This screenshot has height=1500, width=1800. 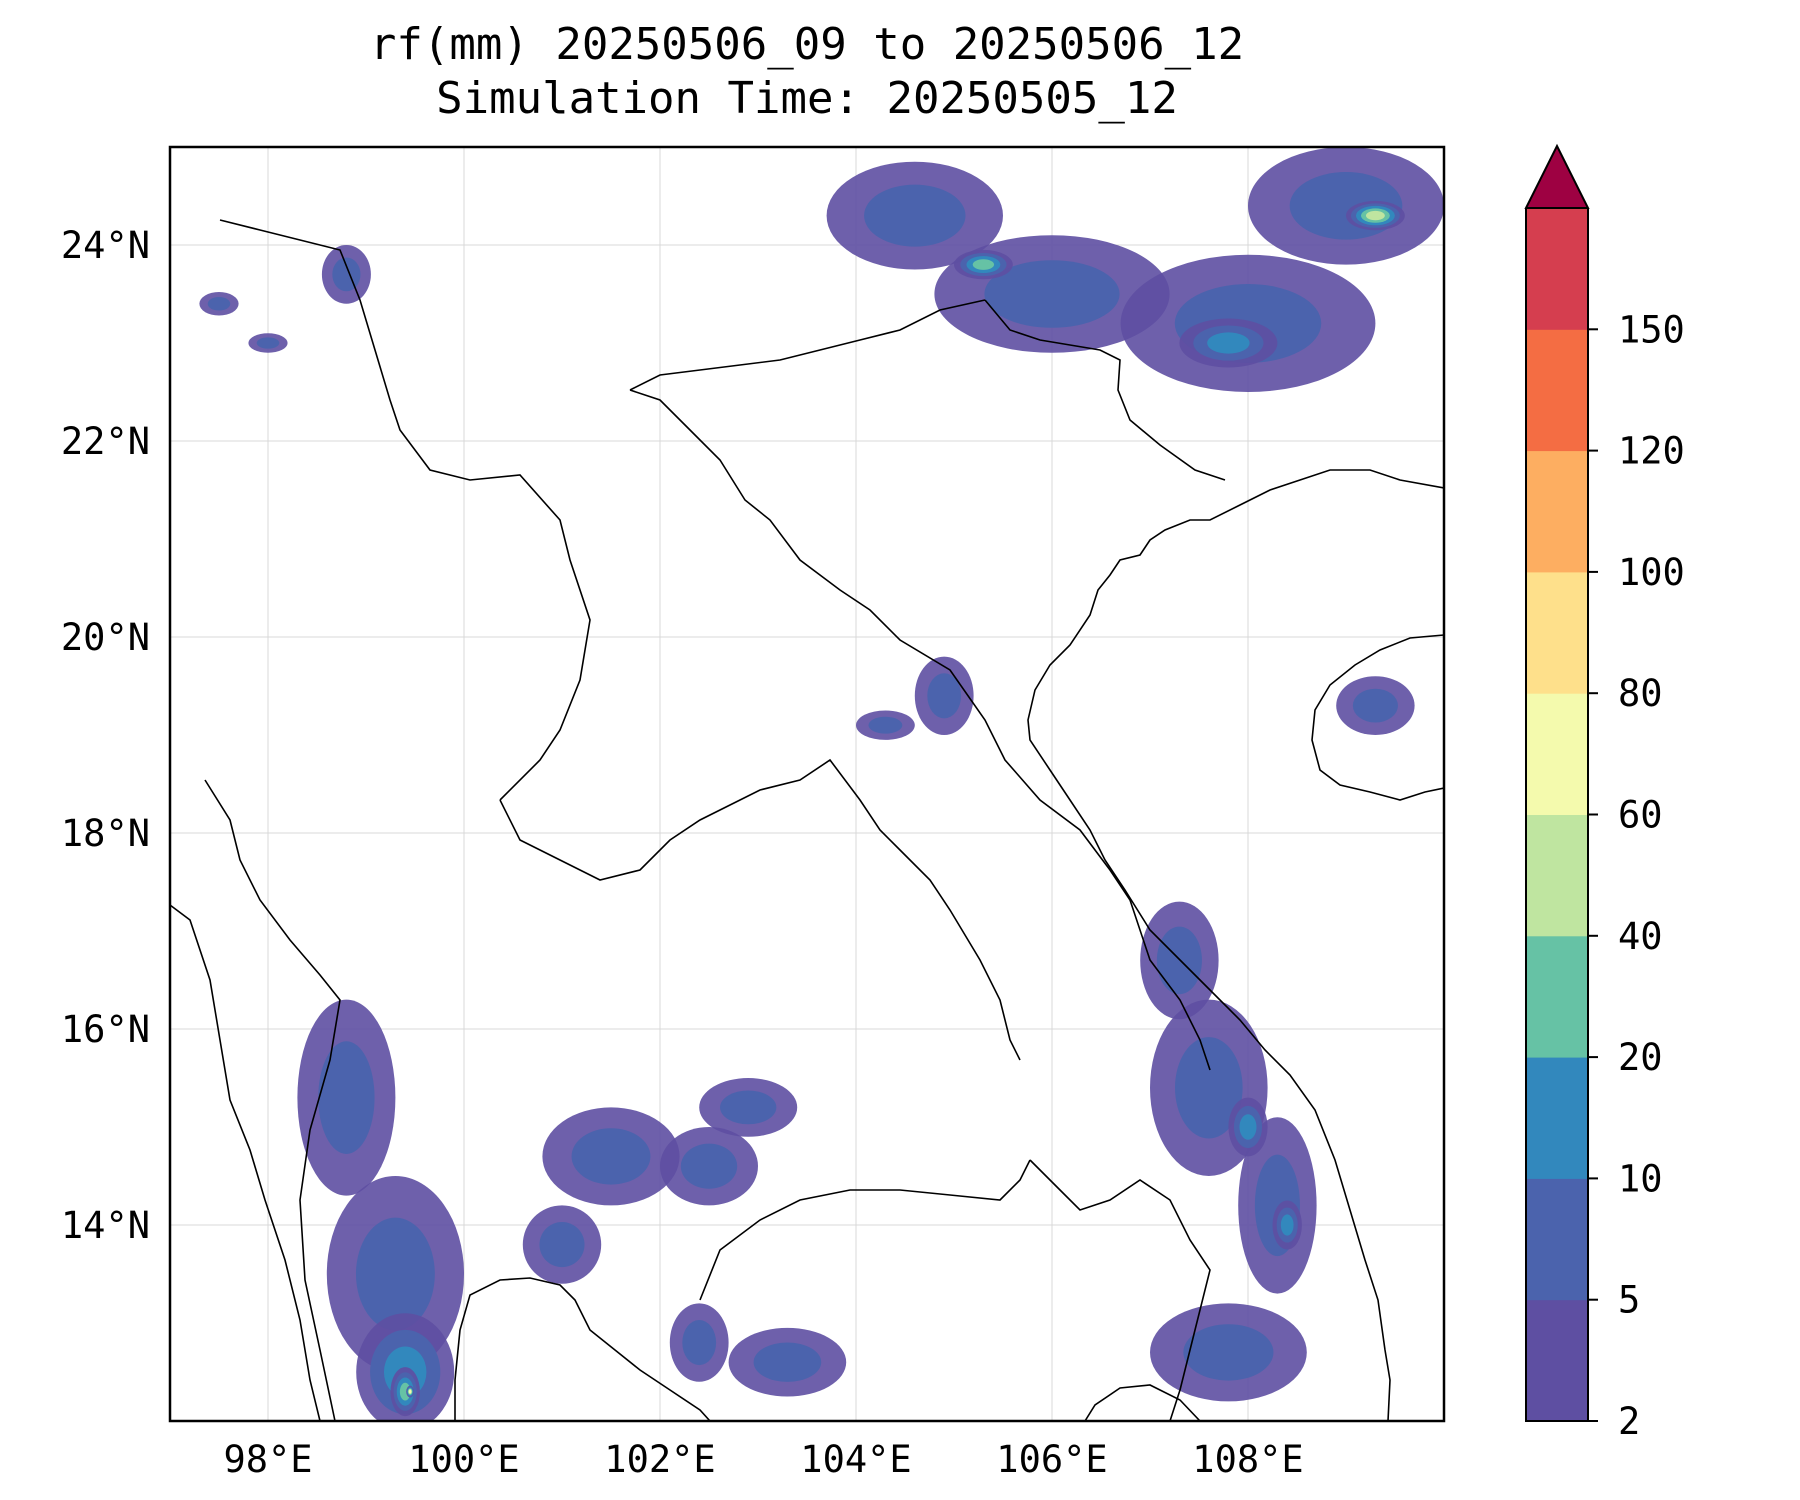 I want to click on rain-region-hainan, so click(x=1375, y=705).